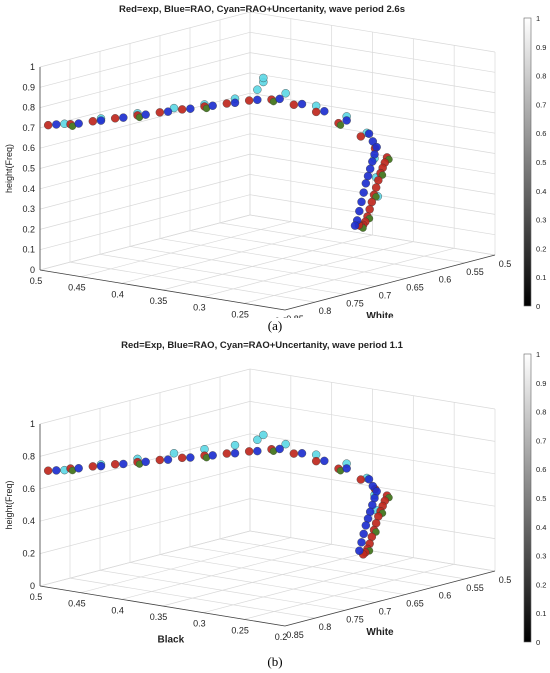 This screenshot has width=550, height=673. Describe the element at coordinates (390, 598) in the screenshot. I see `y-axis-line` at that location.